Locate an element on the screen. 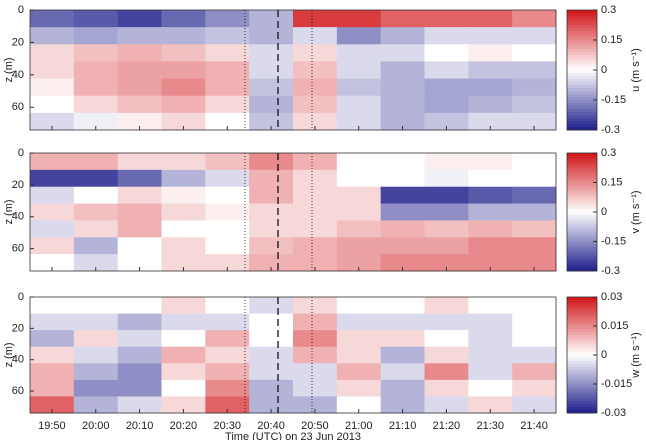 This screenshot has width=646, height=440. y-tick-label: 0 is located at coordinates (21, 297).